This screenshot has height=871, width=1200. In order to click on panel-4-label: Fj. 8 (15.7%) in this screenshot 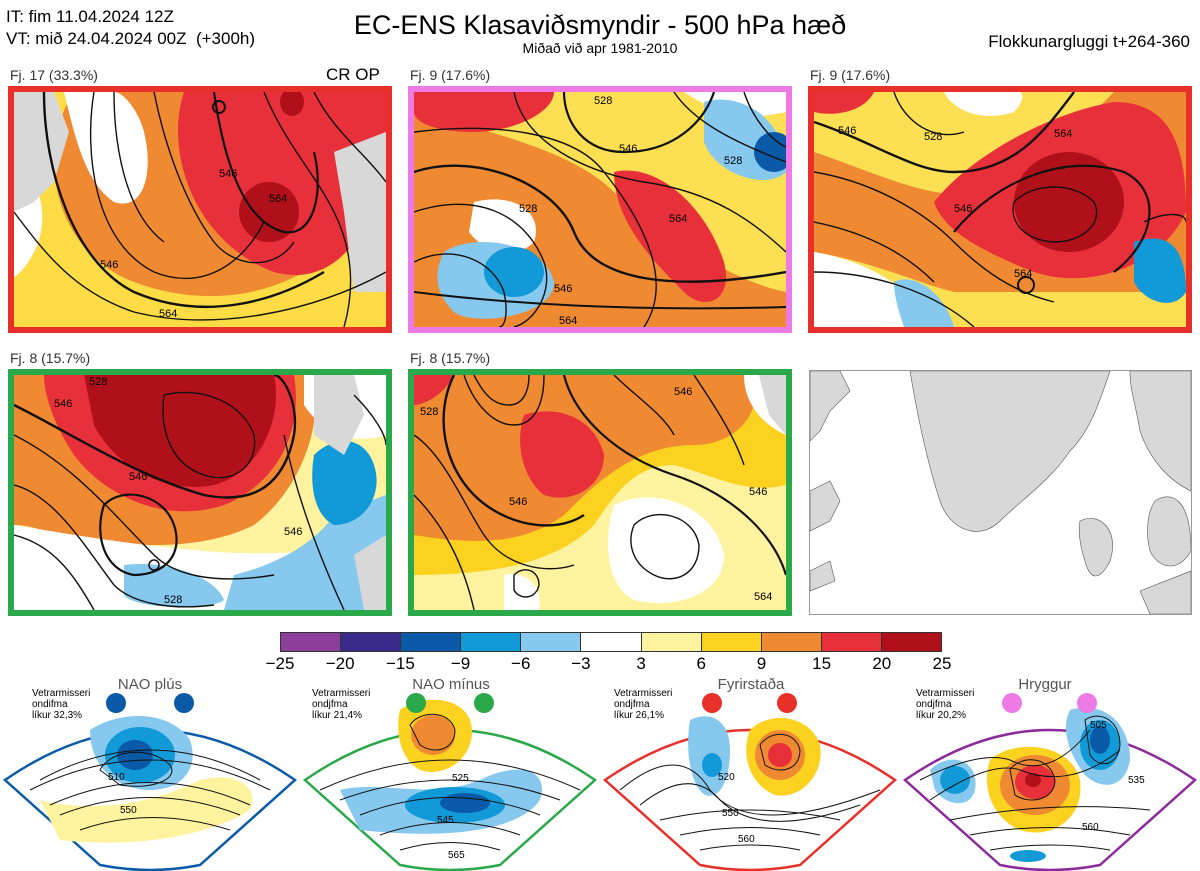, I will do `click(50, 358)`.